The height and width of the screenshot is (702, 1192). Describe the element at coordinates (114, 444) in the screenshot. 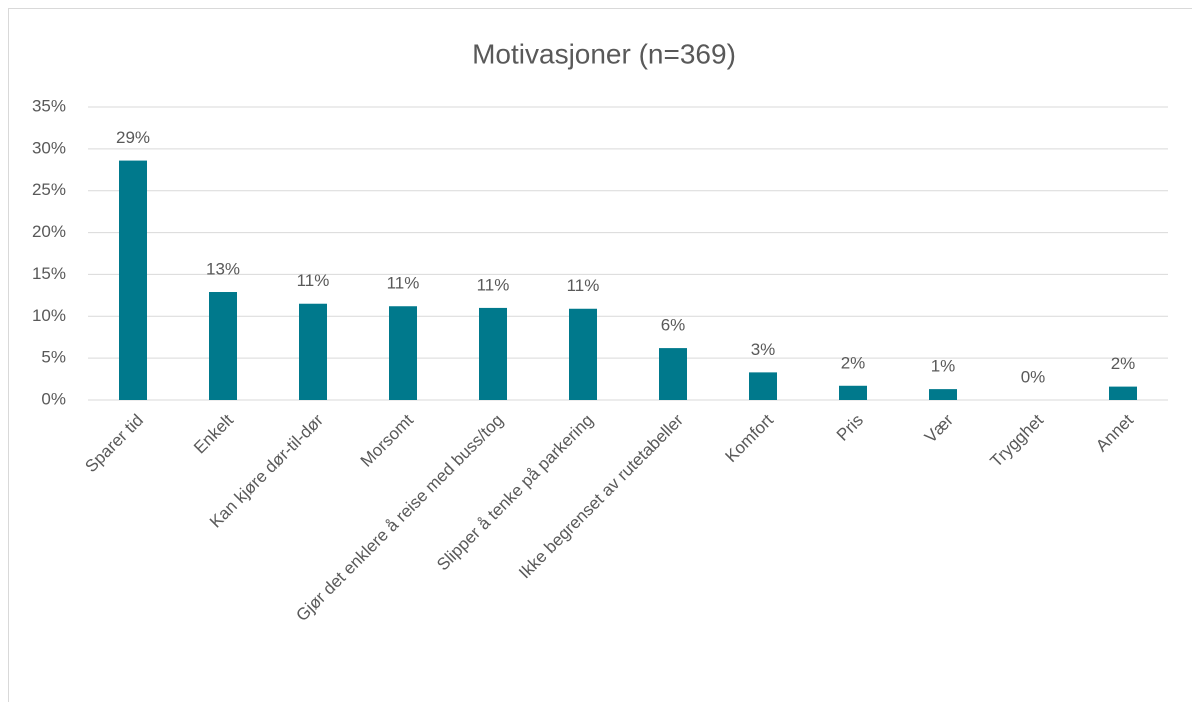

I see `x-tick-label: Sparer tid` at that location.